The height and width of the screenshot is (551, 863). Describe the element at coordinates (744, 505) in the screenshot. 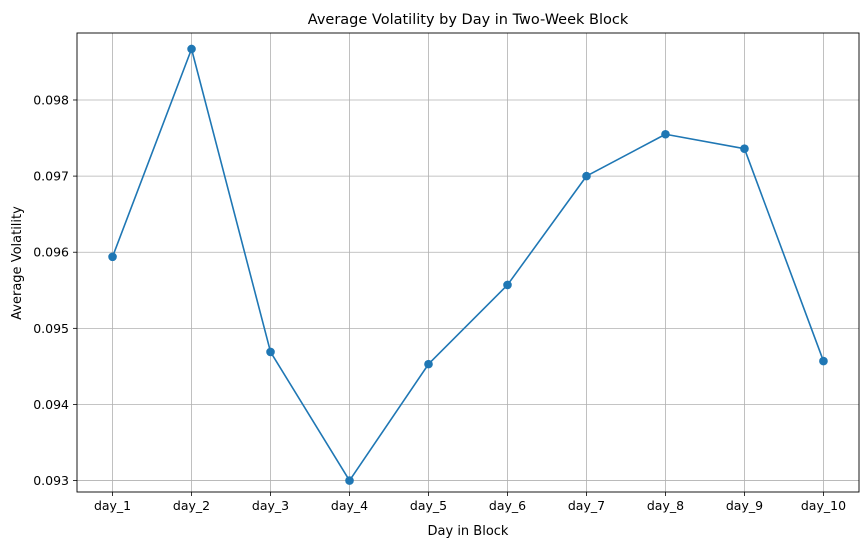

I see `x-tick-label: day_9` at that location.